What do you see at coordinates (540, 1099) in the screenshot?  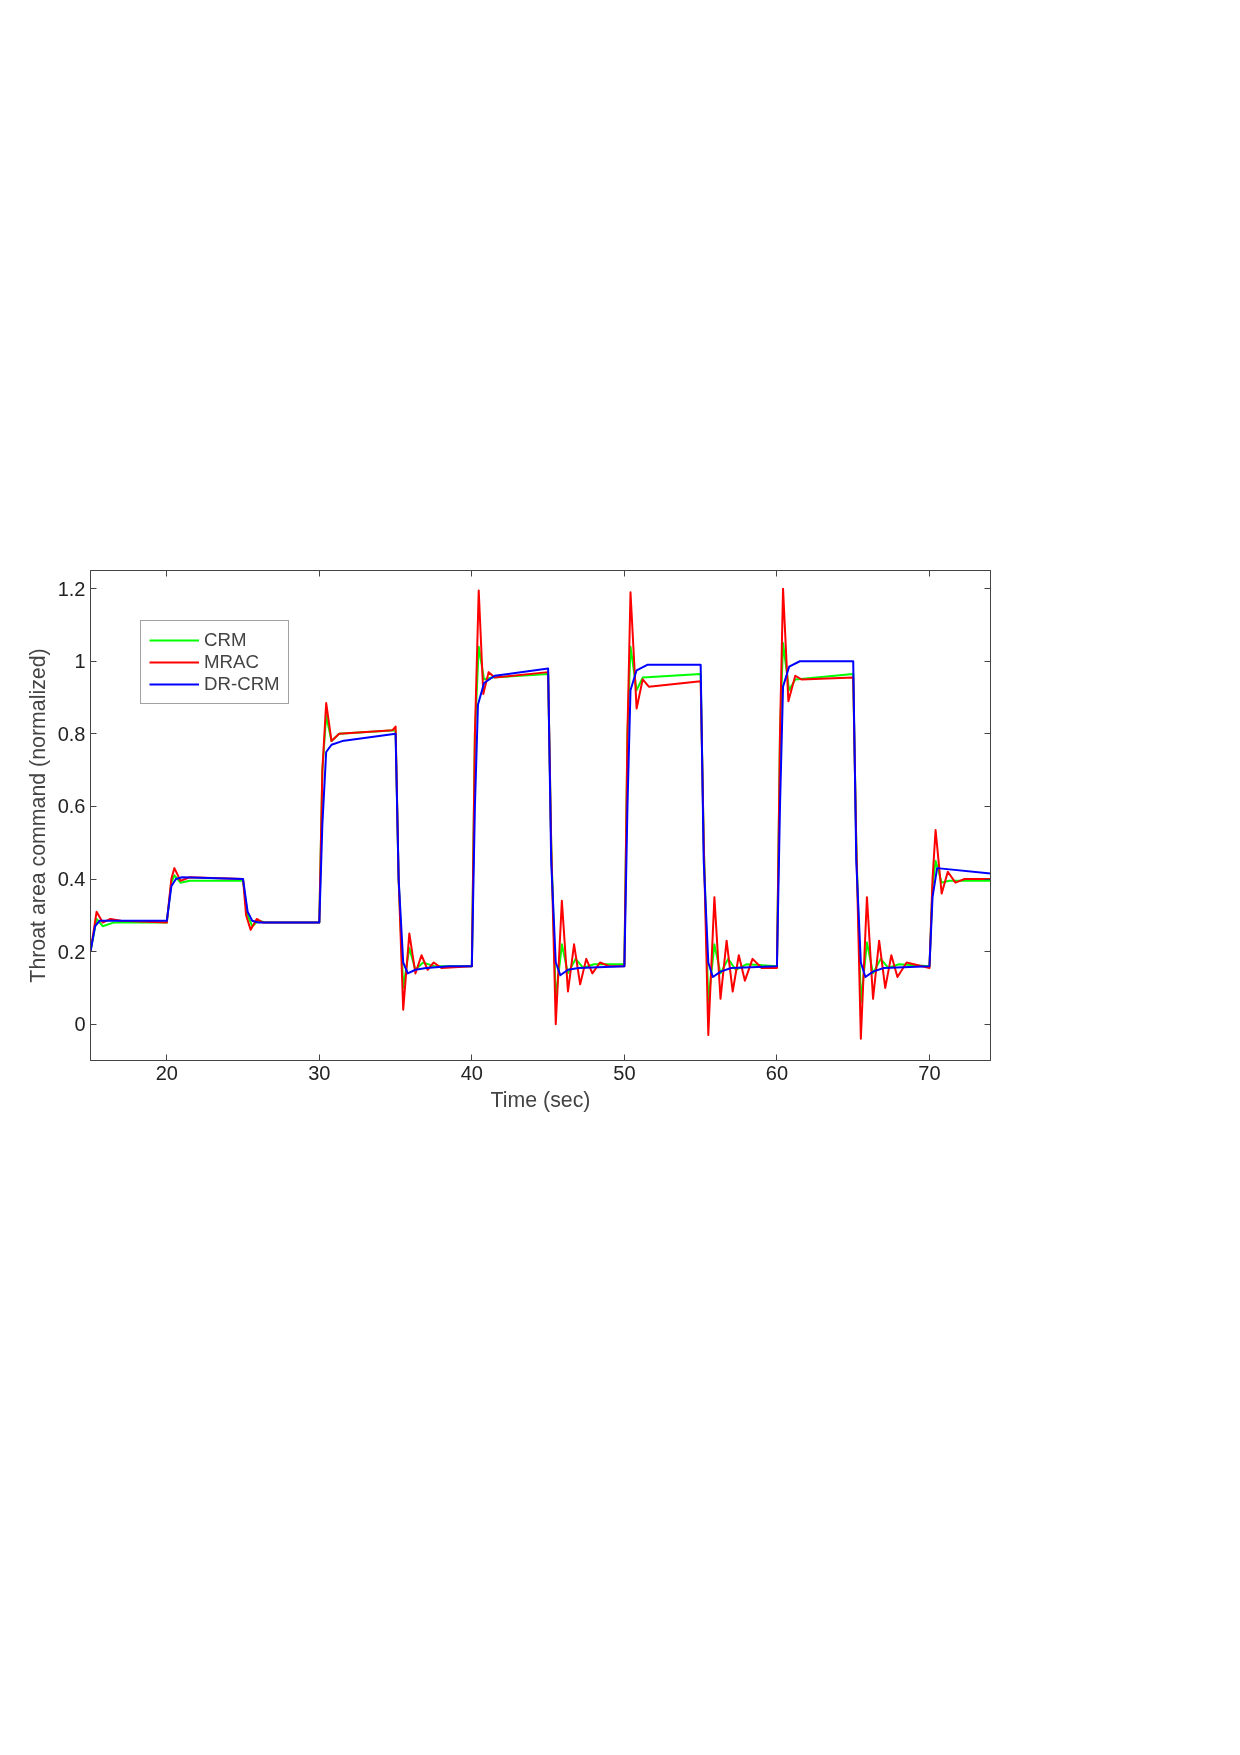 I see `x-axis-title: Time (sec)` at bounding box center [540, 1099].